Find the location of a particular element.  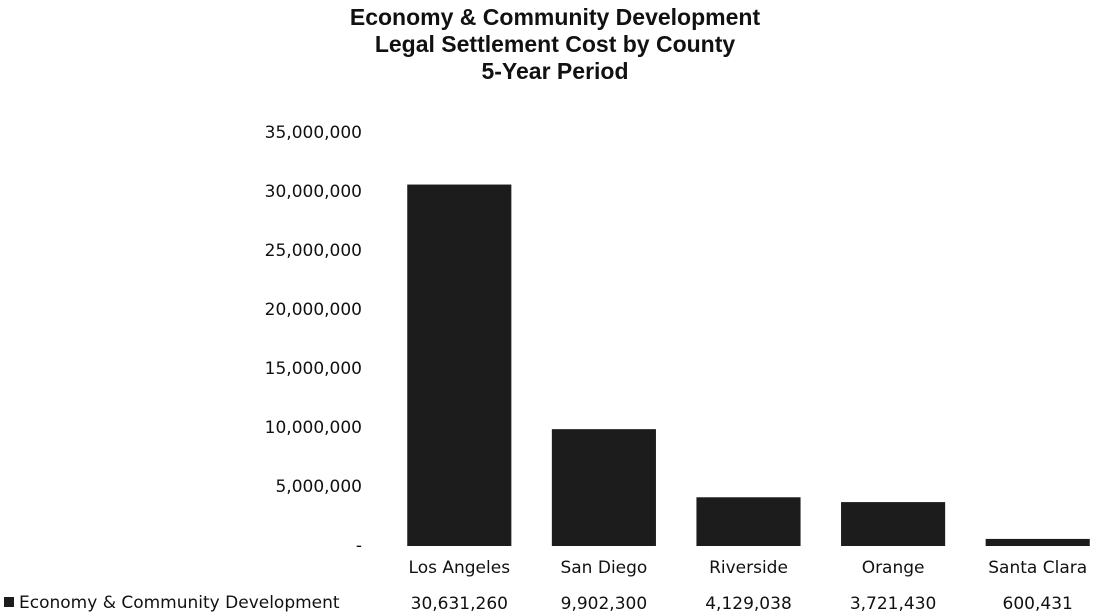

x-tick-label: San Diego is located at coordinates (603, 568).